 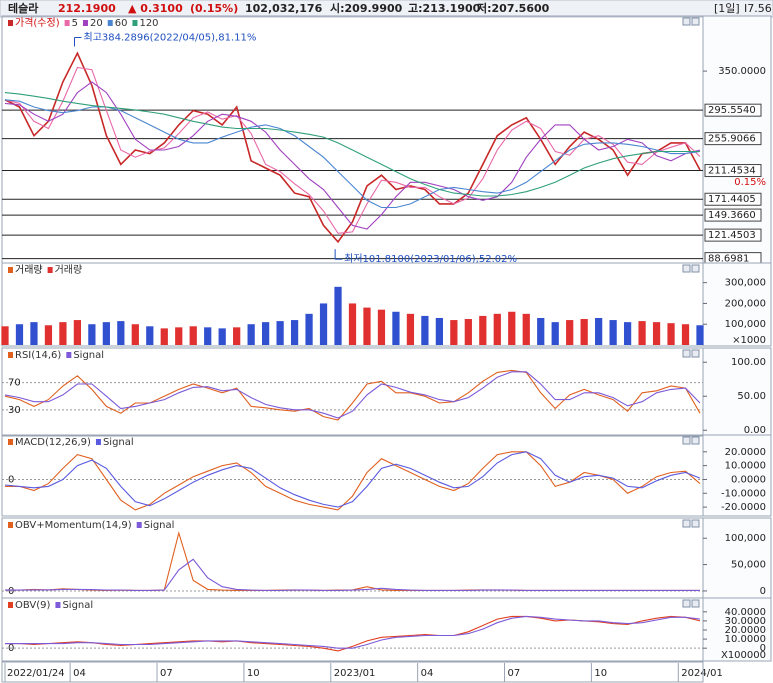 What do you see at coordinates (748, 362) in the screenshot?
I see `y-tick-label: 100.00` at bounding box center [748, 362].